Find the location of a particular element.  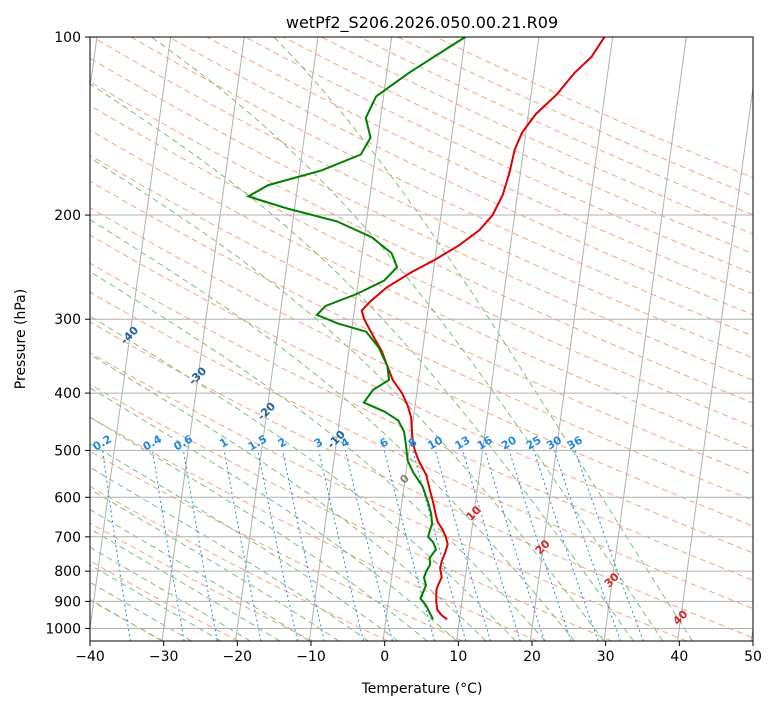

y-tick-label: 500 is located at coordinates (67, 451).